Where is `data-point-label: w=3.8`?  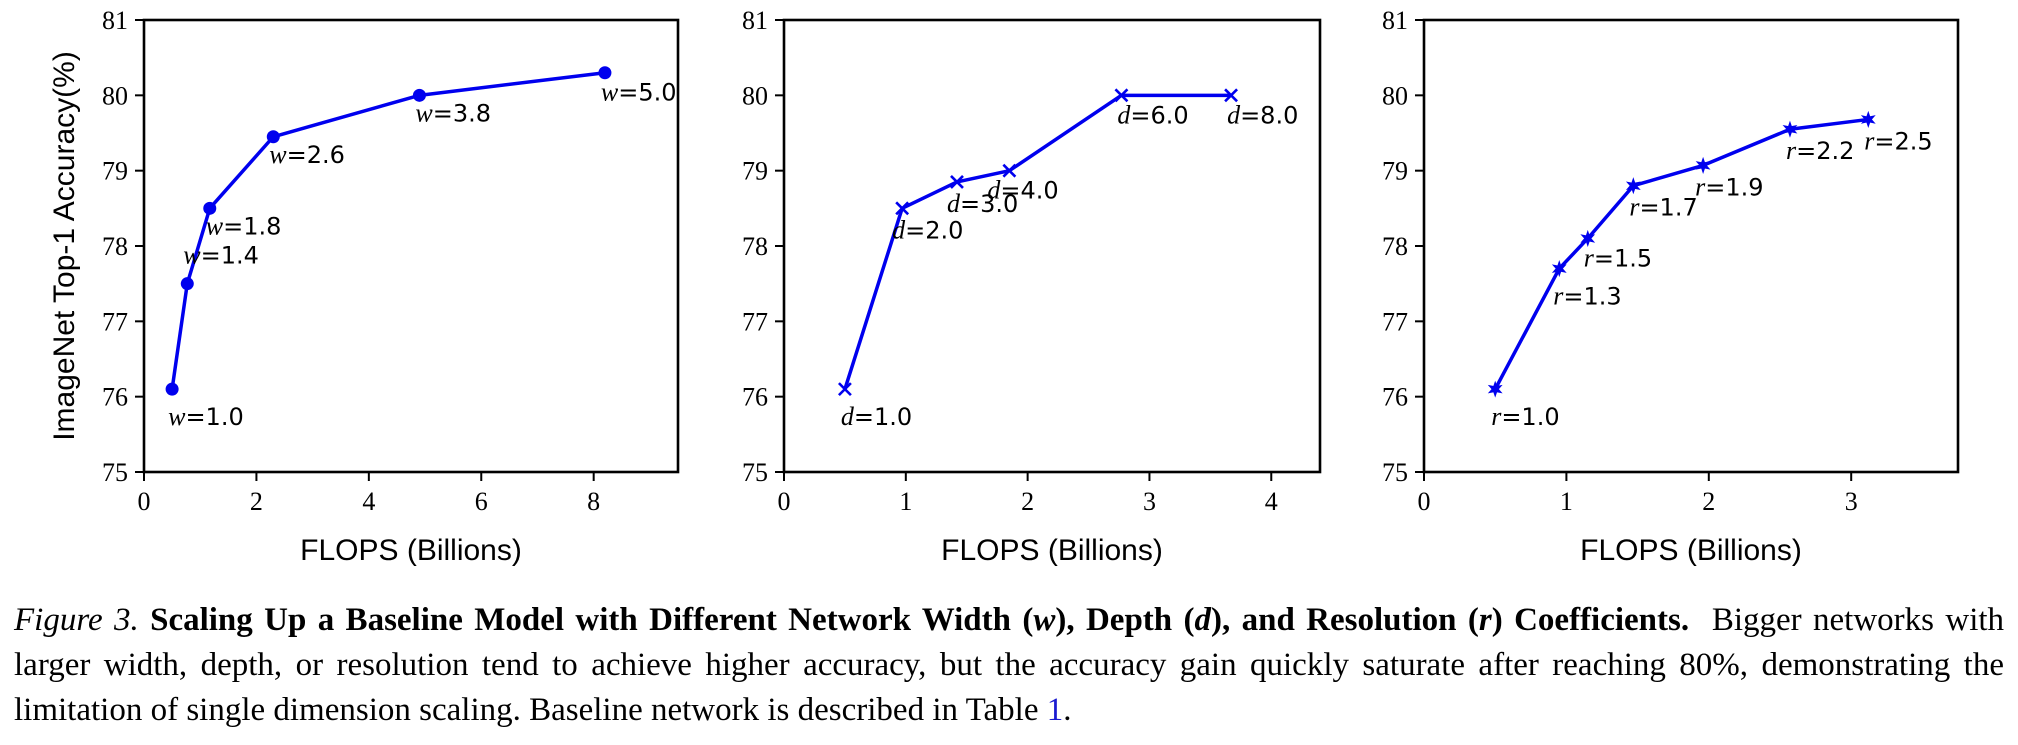
data-point-label: w=3.8 is located at coordinates (453, 112).